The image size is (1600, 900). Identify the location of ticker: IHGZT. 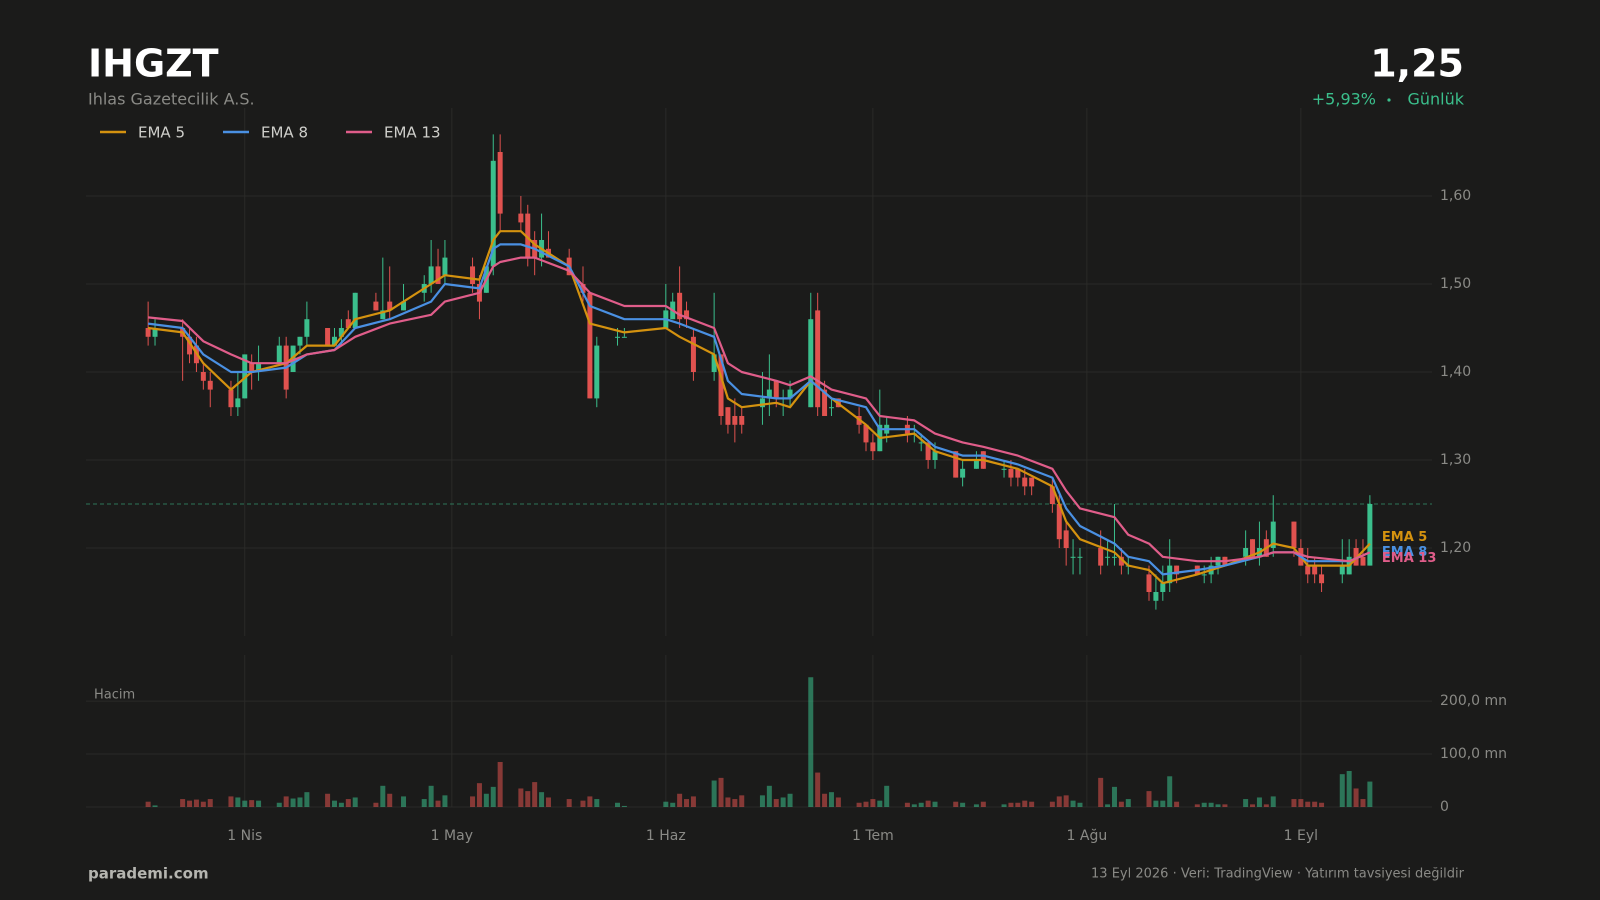
(153, 64).